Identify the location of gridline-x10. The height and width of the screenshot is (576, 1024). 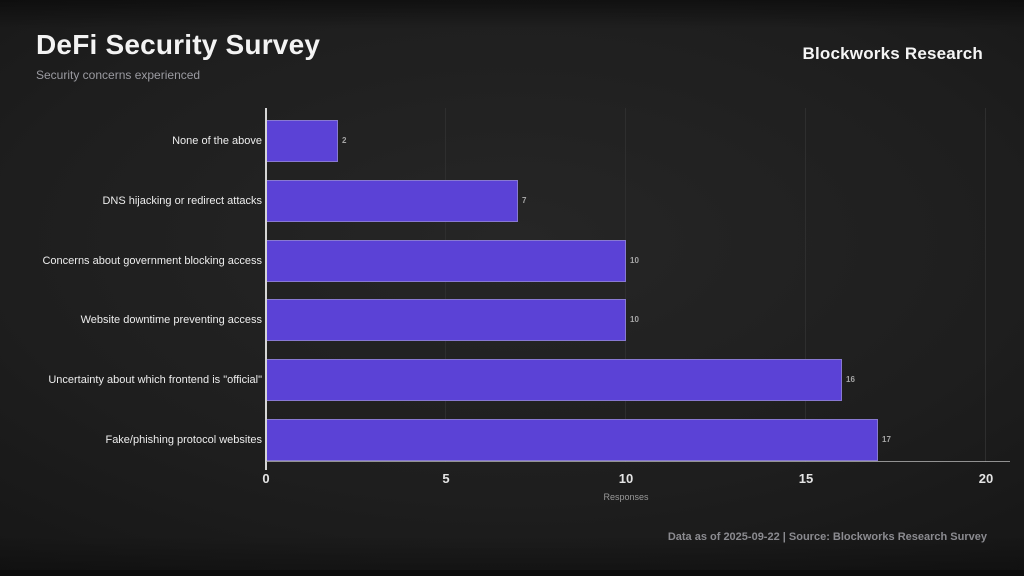
(625, 285).